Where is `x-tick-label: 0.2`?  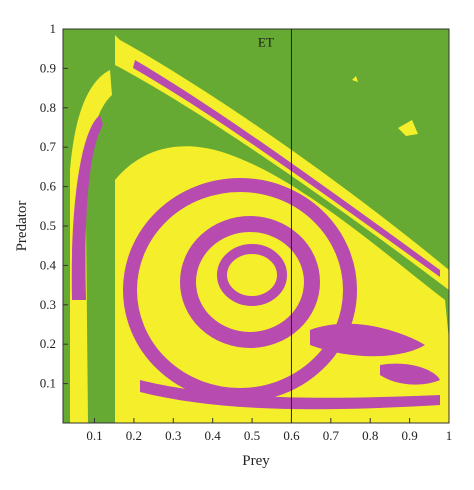 x-tick-label: 0.2 is located at coordinates (134, 435).